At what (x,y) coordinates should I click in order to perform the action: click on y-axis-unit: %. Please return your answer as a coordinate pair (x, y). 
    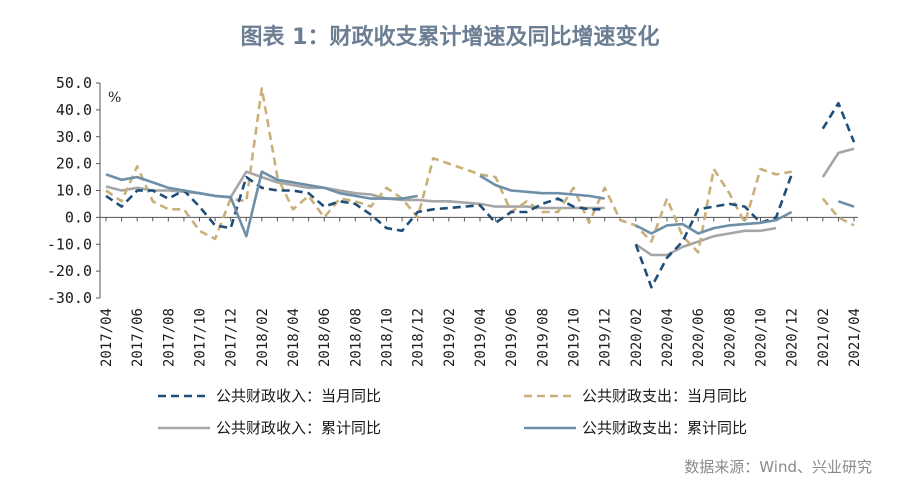
    Looking at the image, I should click on (114, 98).